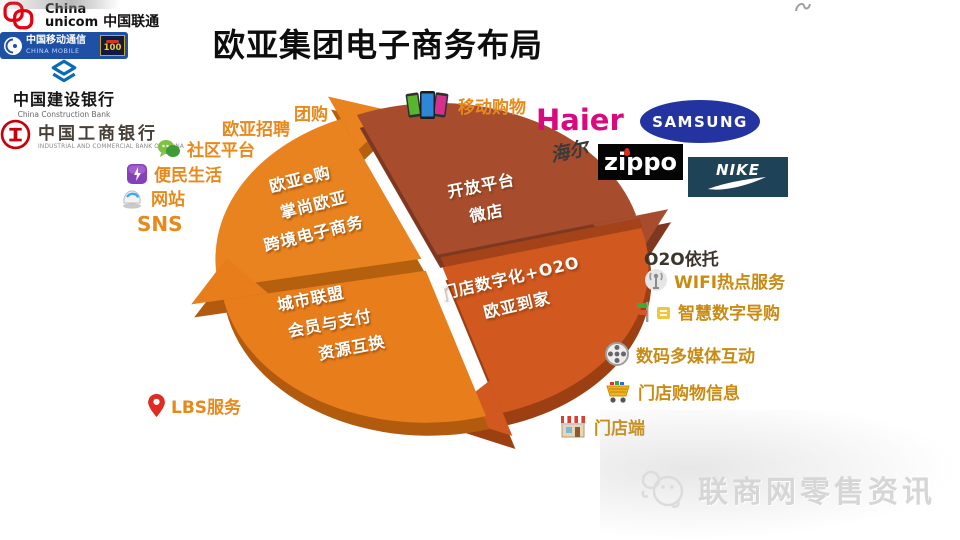 The image size is (960, 540). Describe the element at coordinates (569, 152) in the screenshot. I see `haier-chinese-script: 海尔` at that location.